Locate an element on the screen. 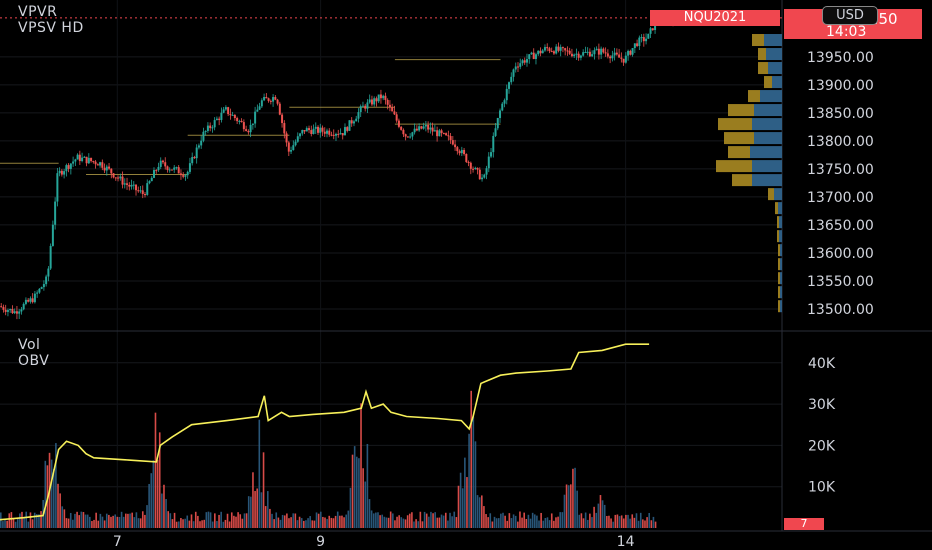 The width and height of the screenshot is (932, 550). price-tick-label: 13500.00 is located at coordinates (840, 310).